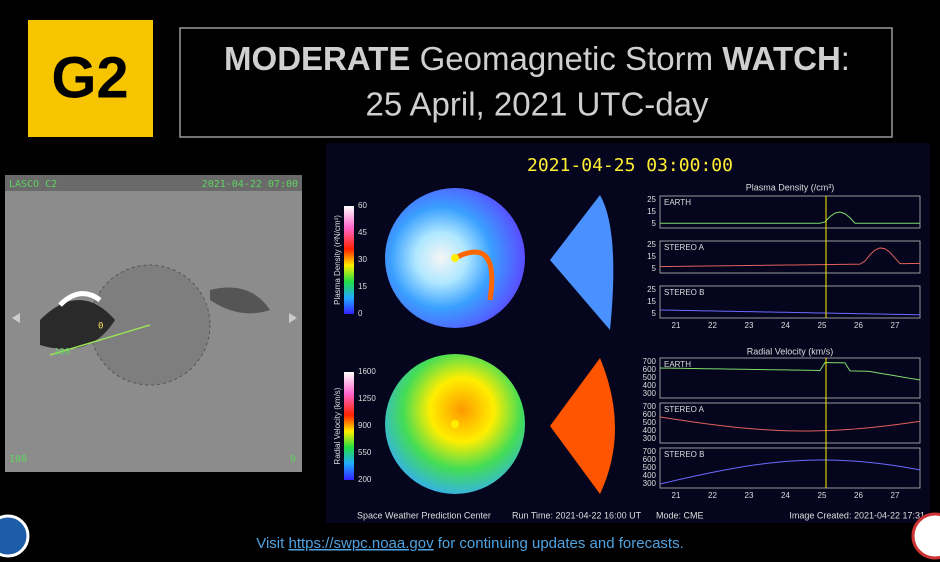  What do you see at coordinates (857, 515) in the screenshot?
I see `footer-created: Image Created: 2021-04-22 17:31` at bounding box center [857, 515].